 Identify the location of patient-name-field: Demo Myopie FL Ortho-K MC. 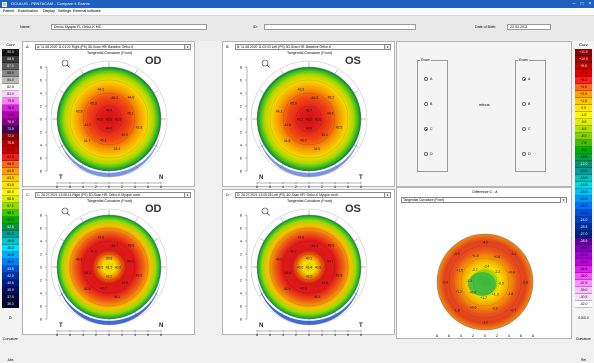
(129, 27).